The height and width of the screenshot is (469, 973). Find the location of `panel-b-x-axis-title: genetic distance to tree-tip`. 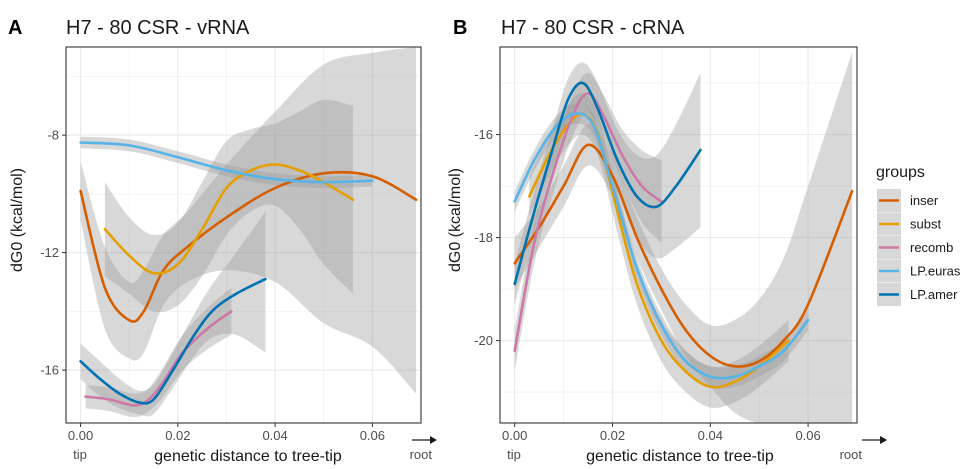

panel-b-x-axis-title: genetic distance to tree-tip is located at coordinates (680, 456).